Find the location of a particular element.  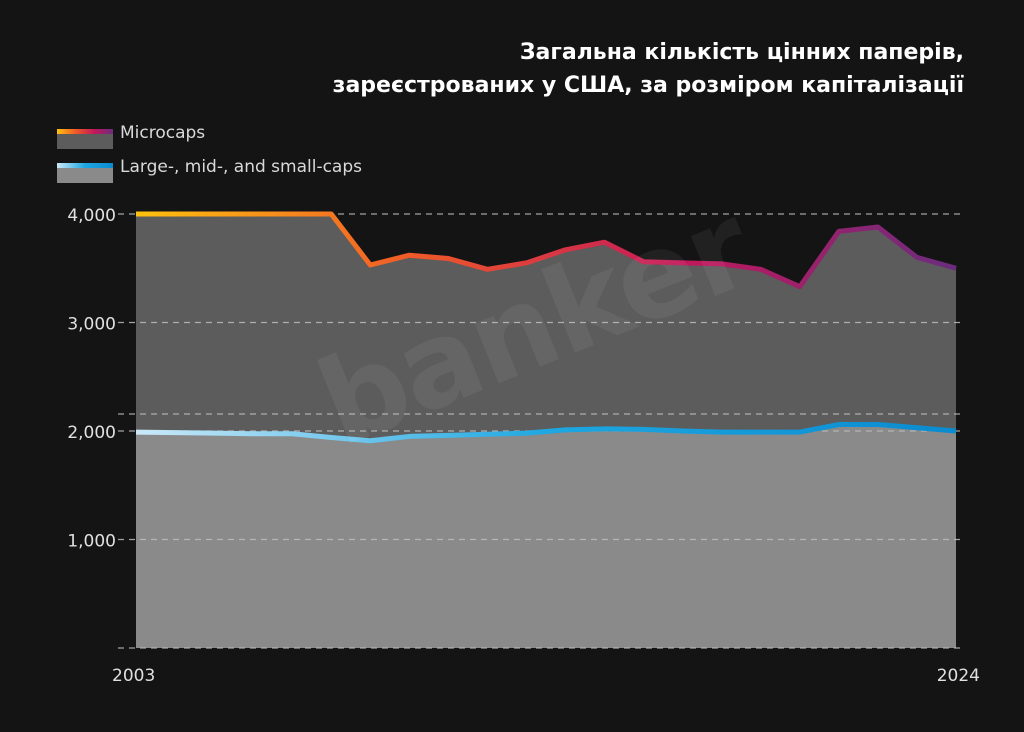

y-tick-label-4000: 4,000 is located at coordinates (91, 216).